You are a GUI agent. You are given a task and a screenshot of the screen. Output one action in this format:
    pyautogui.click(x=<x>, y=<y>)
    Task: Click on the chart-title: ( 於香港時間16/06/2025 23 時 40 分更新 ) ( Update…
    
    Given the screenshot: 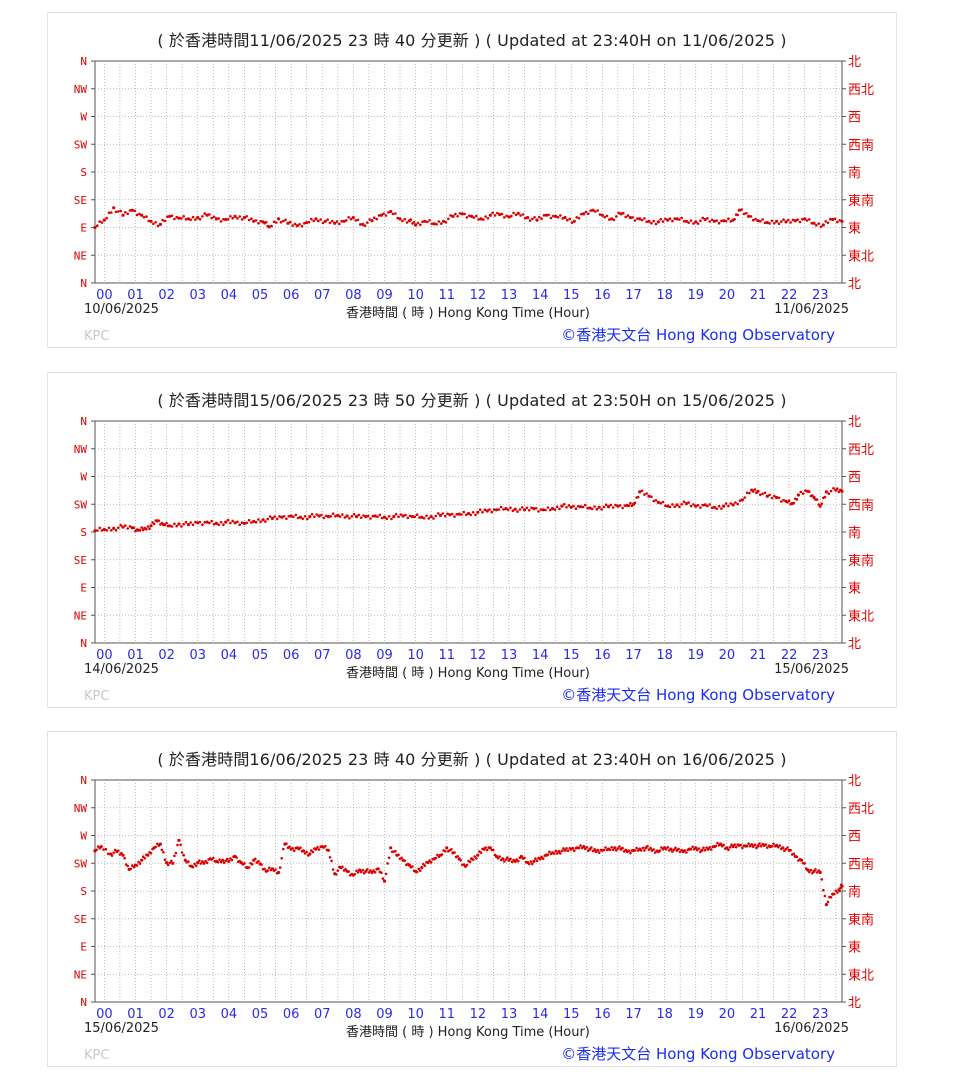 What is the action you would take?
    pyautogui.click(x=472, y=759)
    